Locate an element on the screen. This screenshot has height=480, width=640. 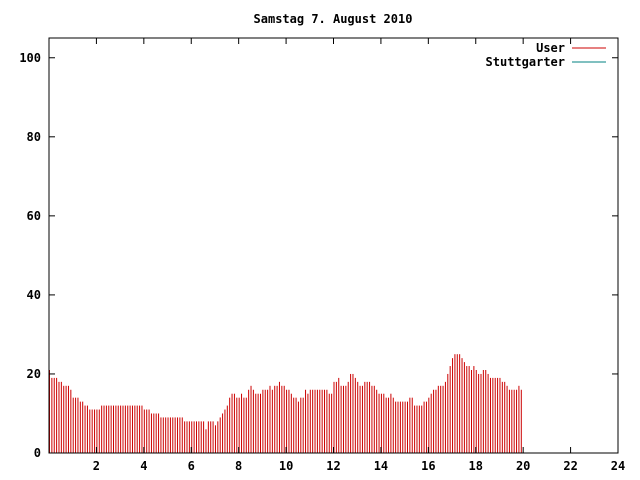
x-tick-label: 20 is located at coordinates (523, 466).